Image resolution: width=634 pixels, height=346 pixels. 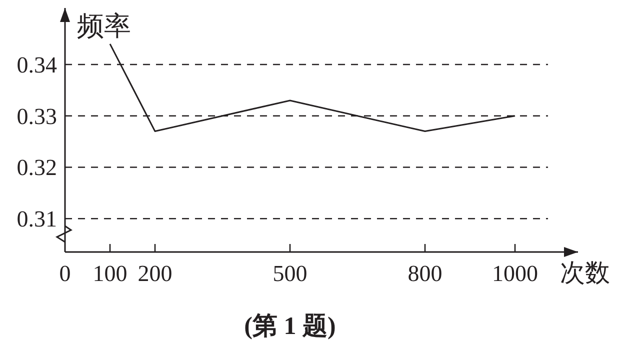 What do you see at coordinates (155, 273) in the screenshot?
I see `x-tick-label: 200` at bounding box center [155, 273].